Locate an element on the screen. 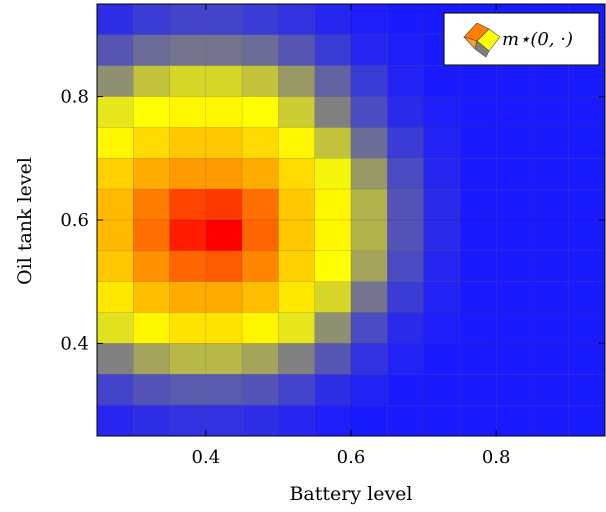 The image size is (606, 512). y-tick-label: 0.8 is located at coordinates (74, 97).